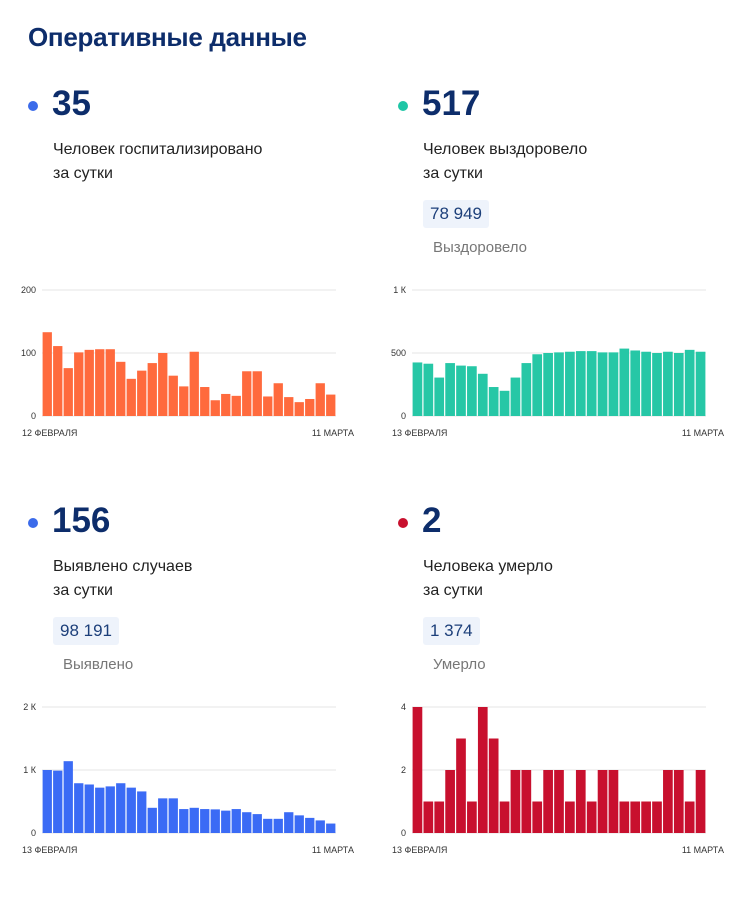  Describe the element at coordinates (30, 707) in the screenshot. I see `y-tick-label: 2 К` at that location.